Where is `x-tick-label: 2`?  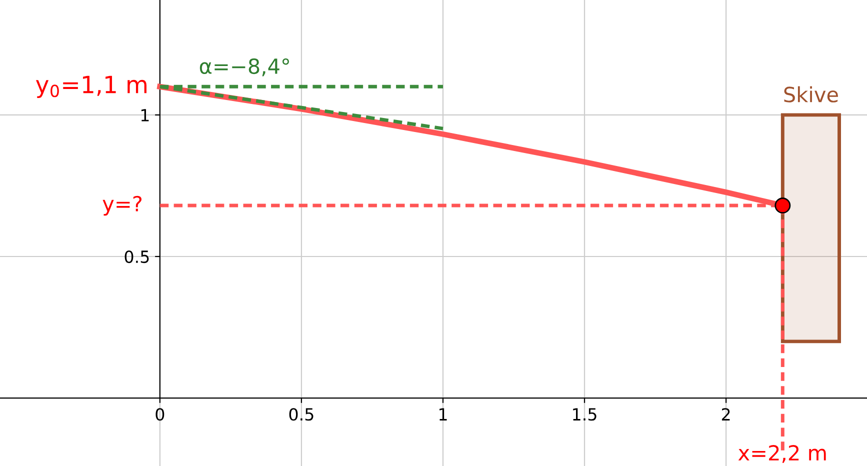
x-tick-label: 2 is located at coordinates (726, 414).